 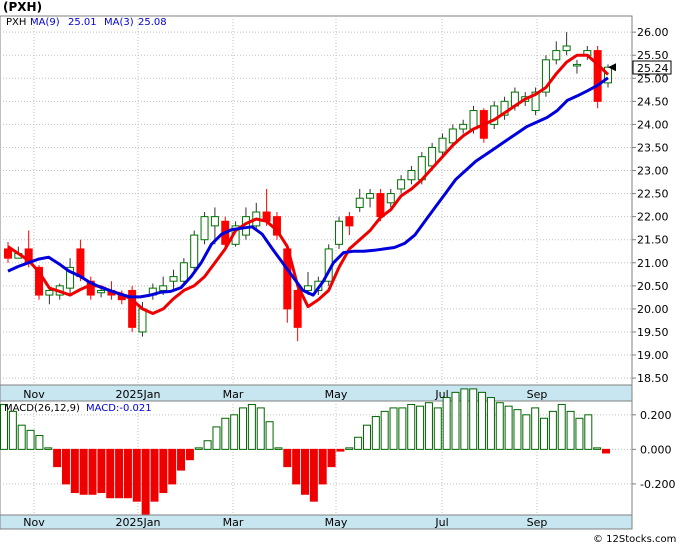 I want to click on x-tick-label: Nov, so click(x=34, y=394).